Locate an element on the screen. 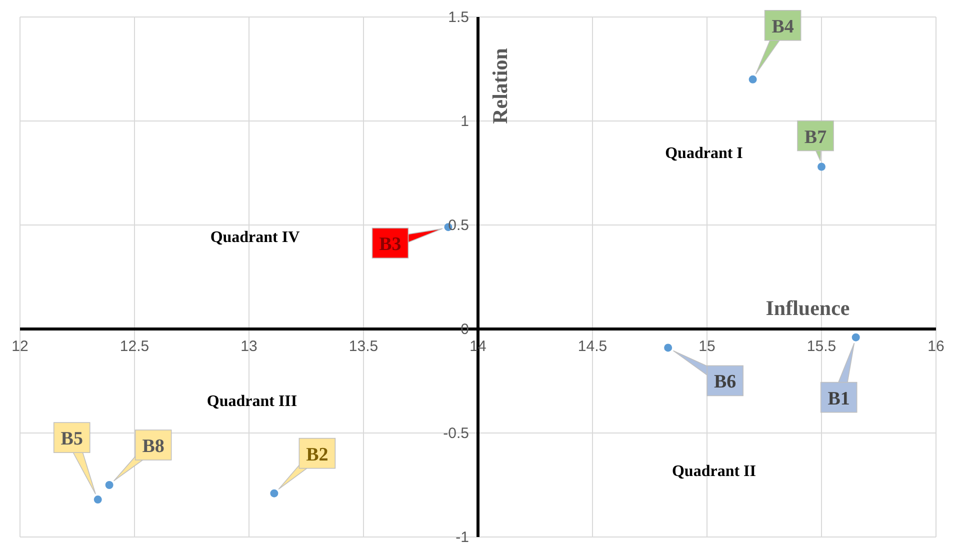 The image size is (968, 549). annotation: Quadrant II is located at coordinates (714, 471).